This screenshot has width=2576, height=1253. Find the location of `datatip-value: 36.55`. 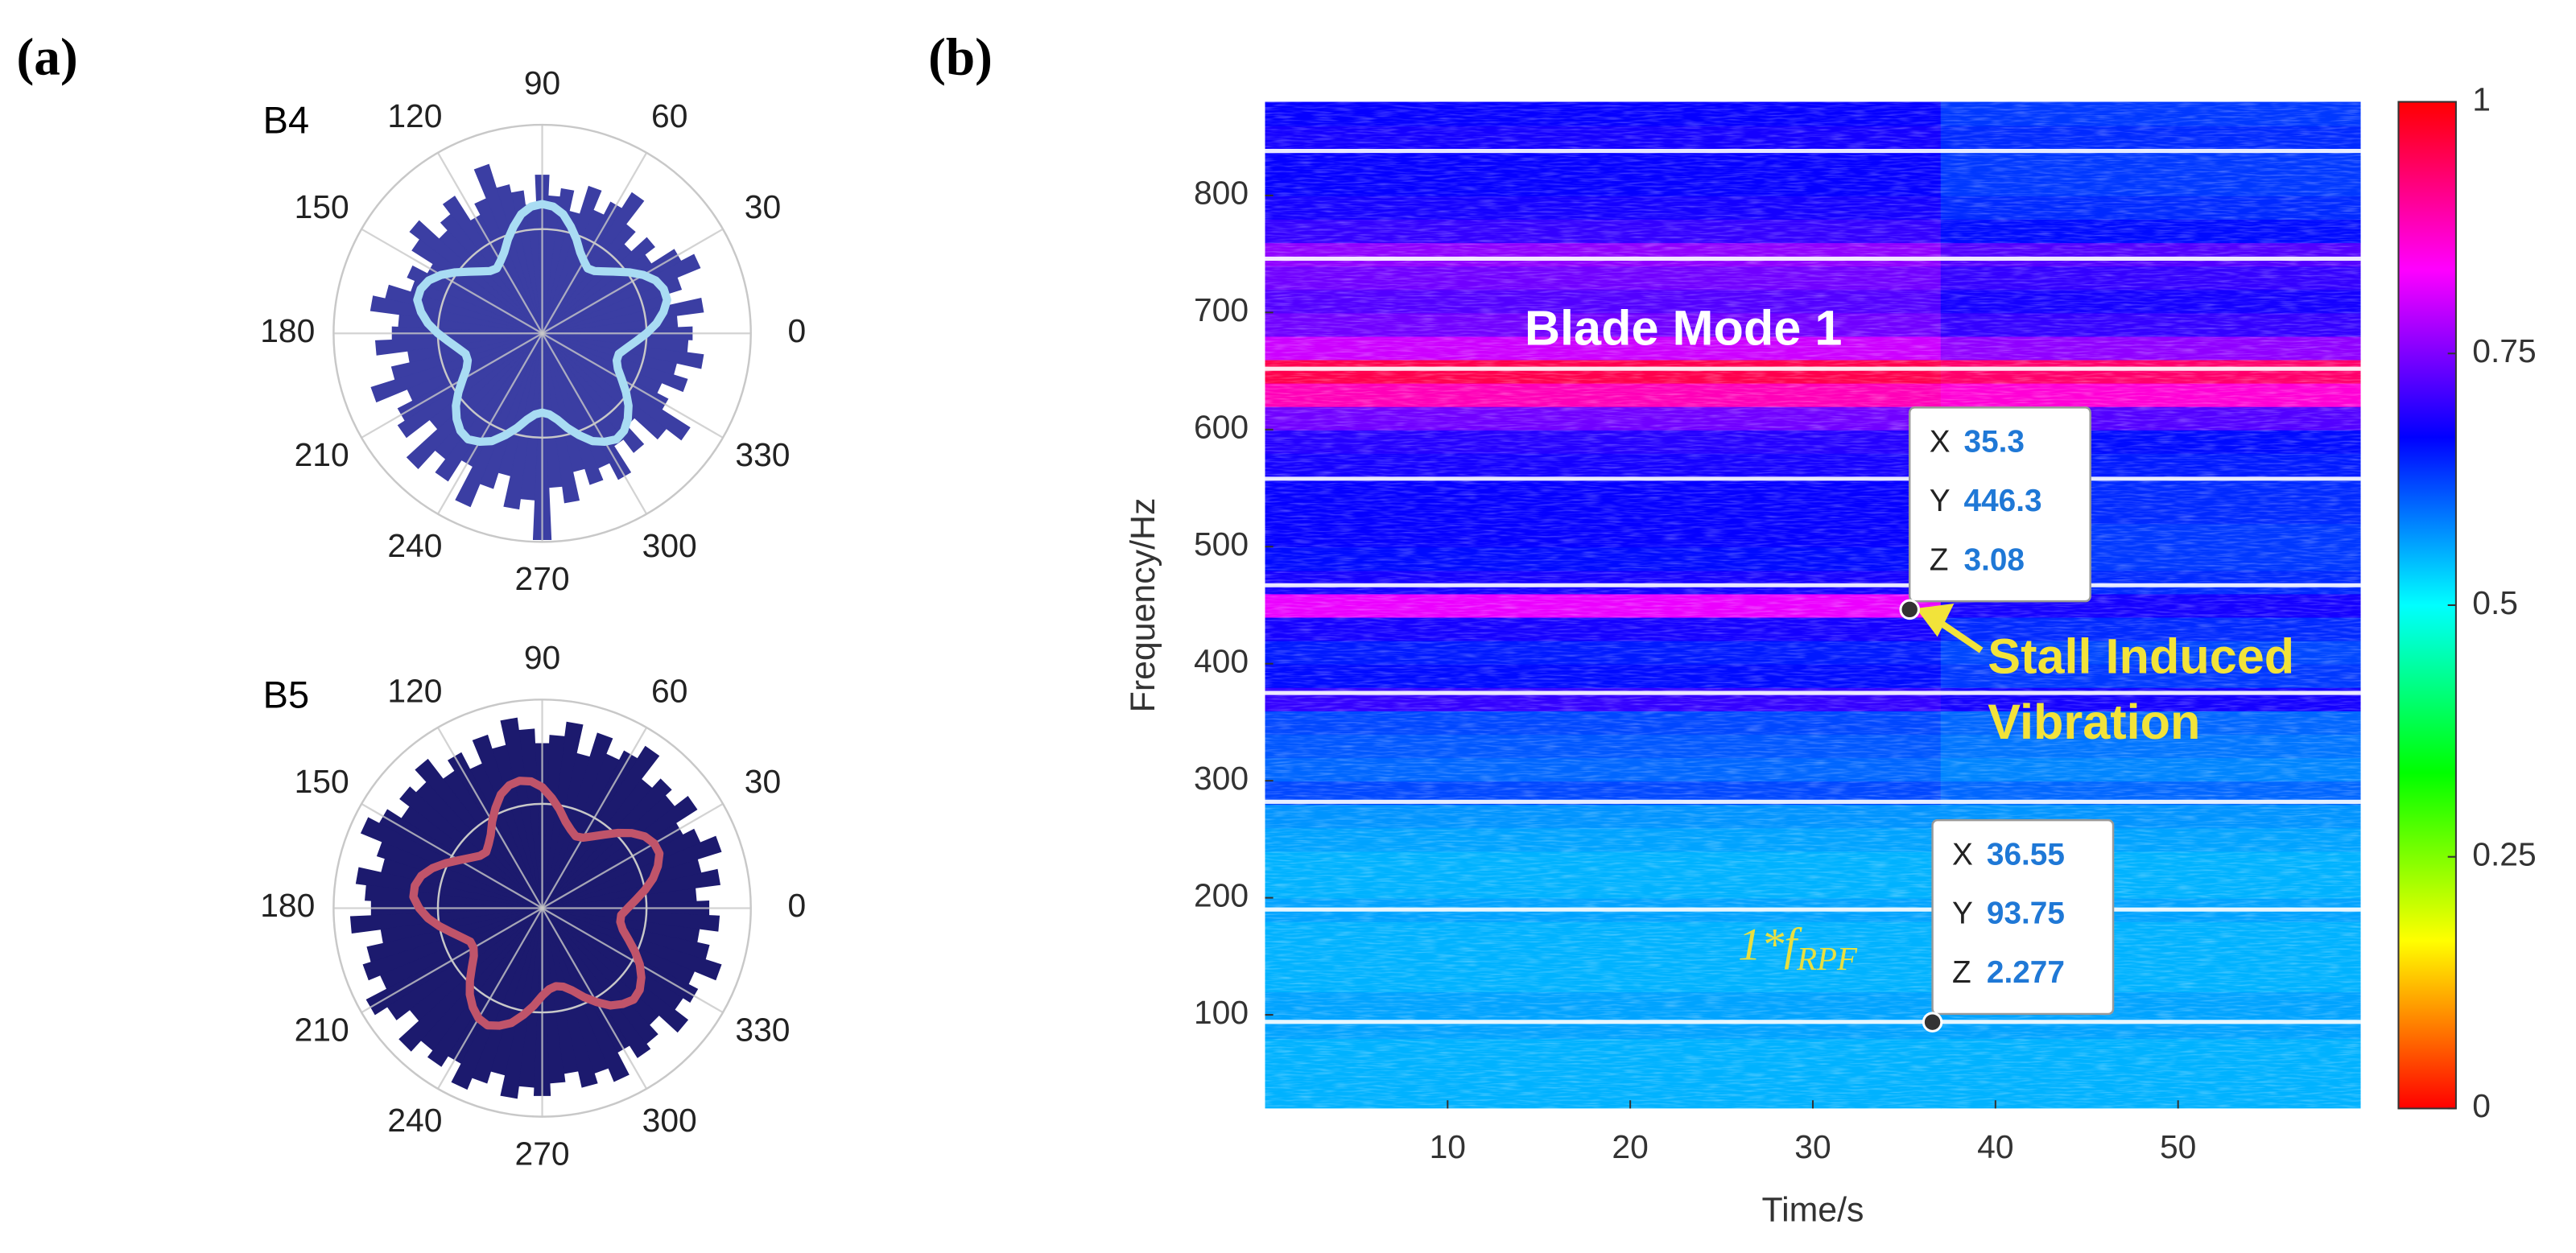

datatip-value: 36.55 is located at coordinates (2026, 854).